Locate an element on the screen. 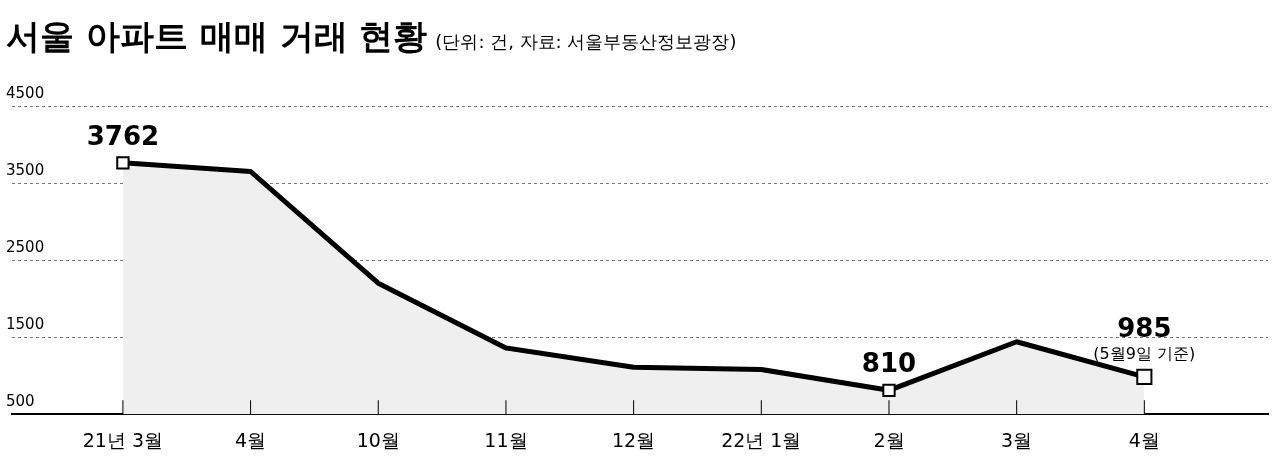 The height and width of the screenshot is (465, 1280). x-tick-label: 10월 is located at coordinates (378, 439).